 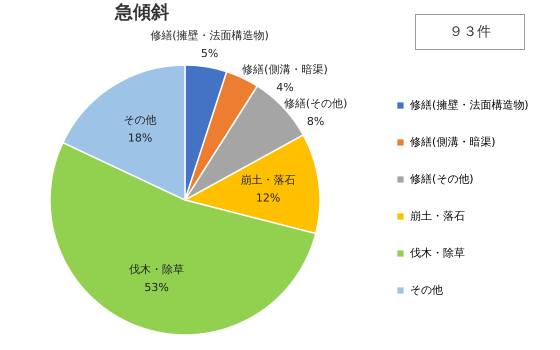 What do you see at coordinates (140, 119) in the screenshot?
I see `slice-label: その他` at bounding box center [140, 119].